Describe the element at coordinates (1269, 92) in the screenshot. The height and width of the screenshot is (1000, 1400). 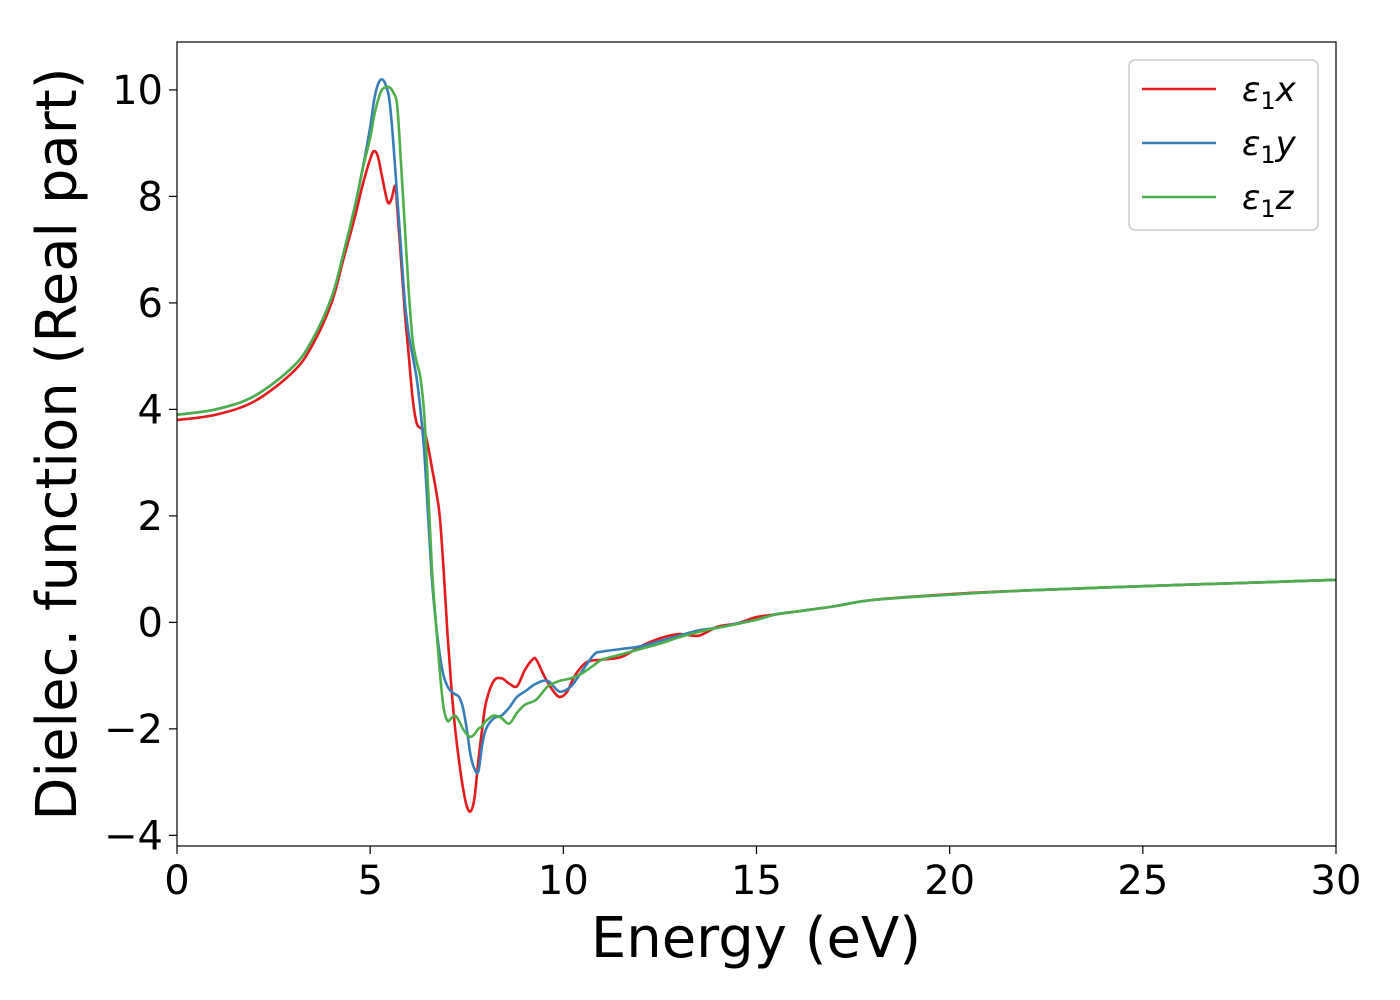
I see `legend-label: ε1x` at that location.